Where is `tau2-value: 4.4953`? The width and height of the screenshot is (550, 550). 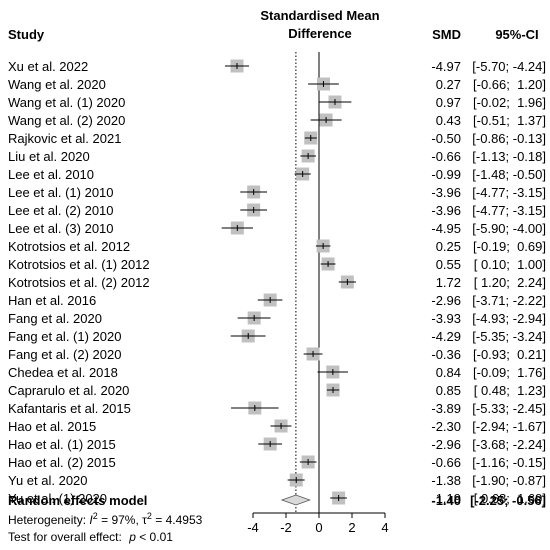 tau2-value: 4.4953 is located at coordinates (184, 520).